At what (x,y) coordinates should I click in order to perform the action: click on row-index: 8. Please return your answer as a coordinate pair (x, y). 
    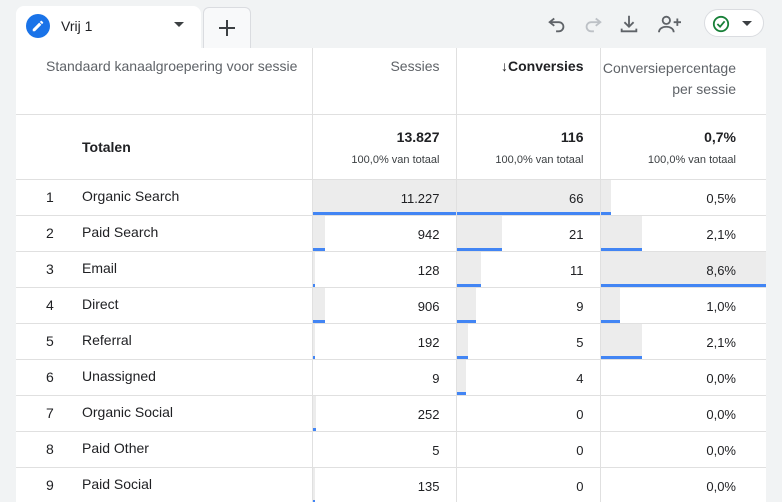
    Looking at the image, I should click on (50, 449).